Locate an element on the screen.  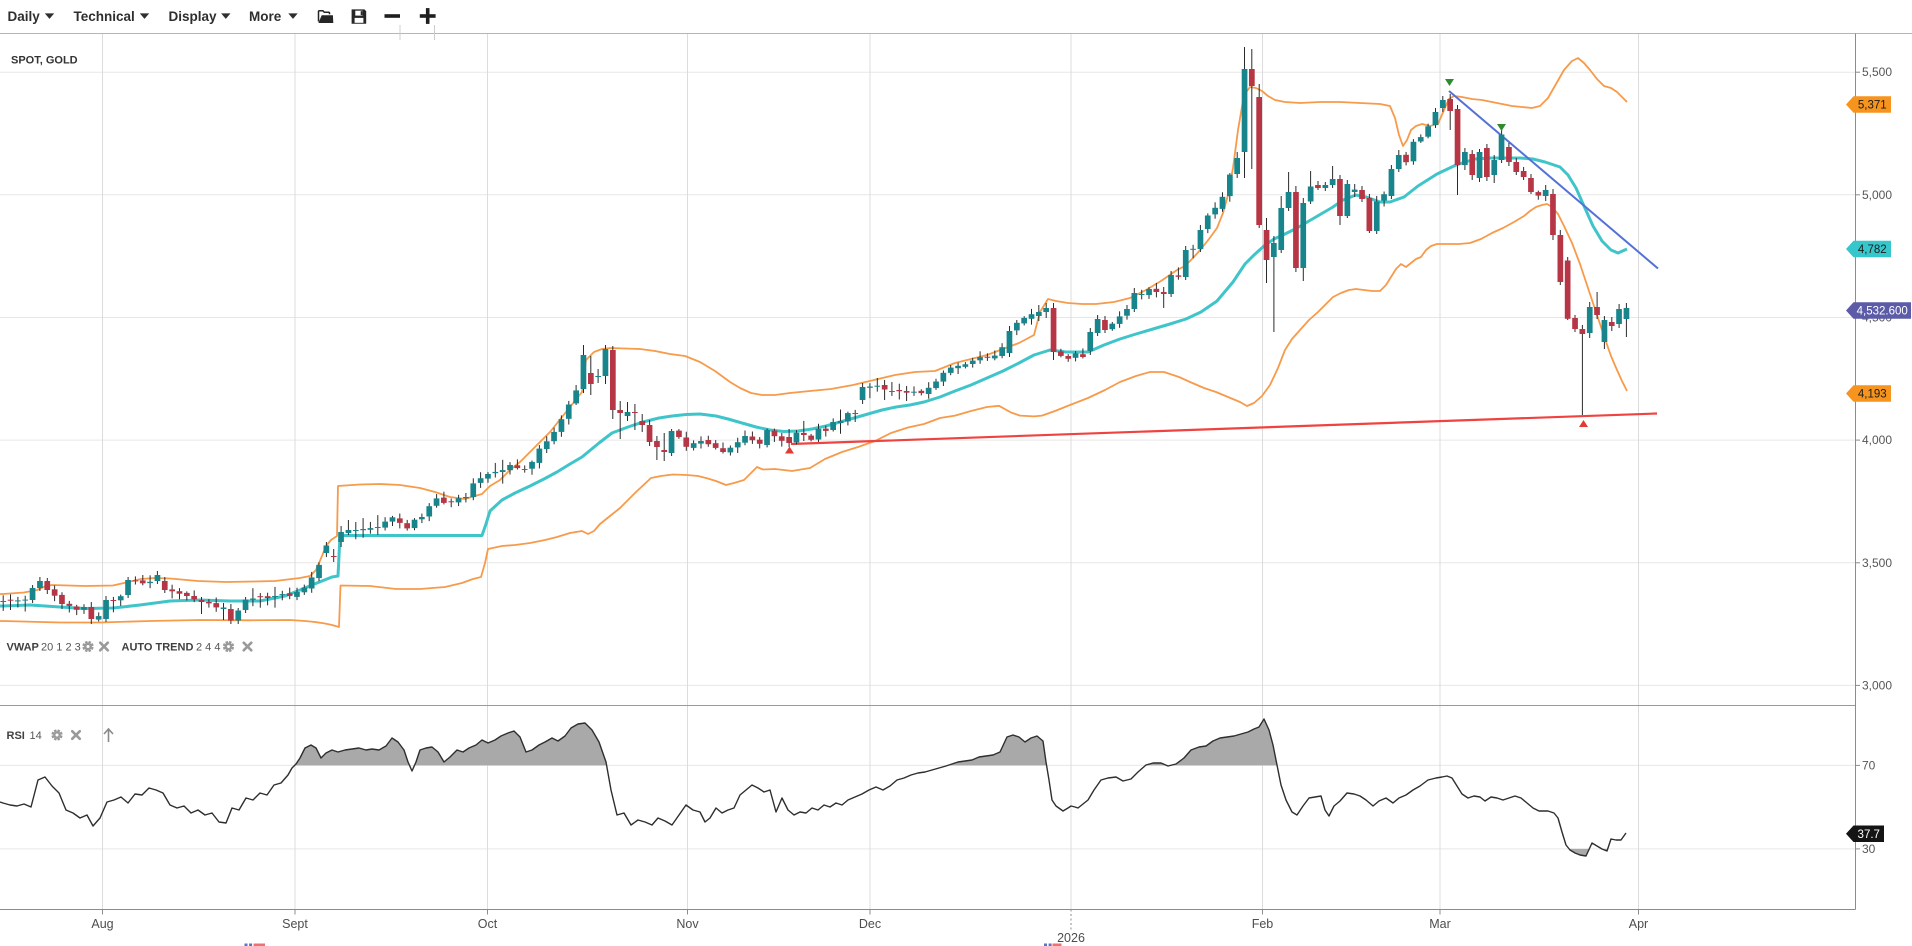
svg-text: 37.7 is located at coordinates (1869, 835).